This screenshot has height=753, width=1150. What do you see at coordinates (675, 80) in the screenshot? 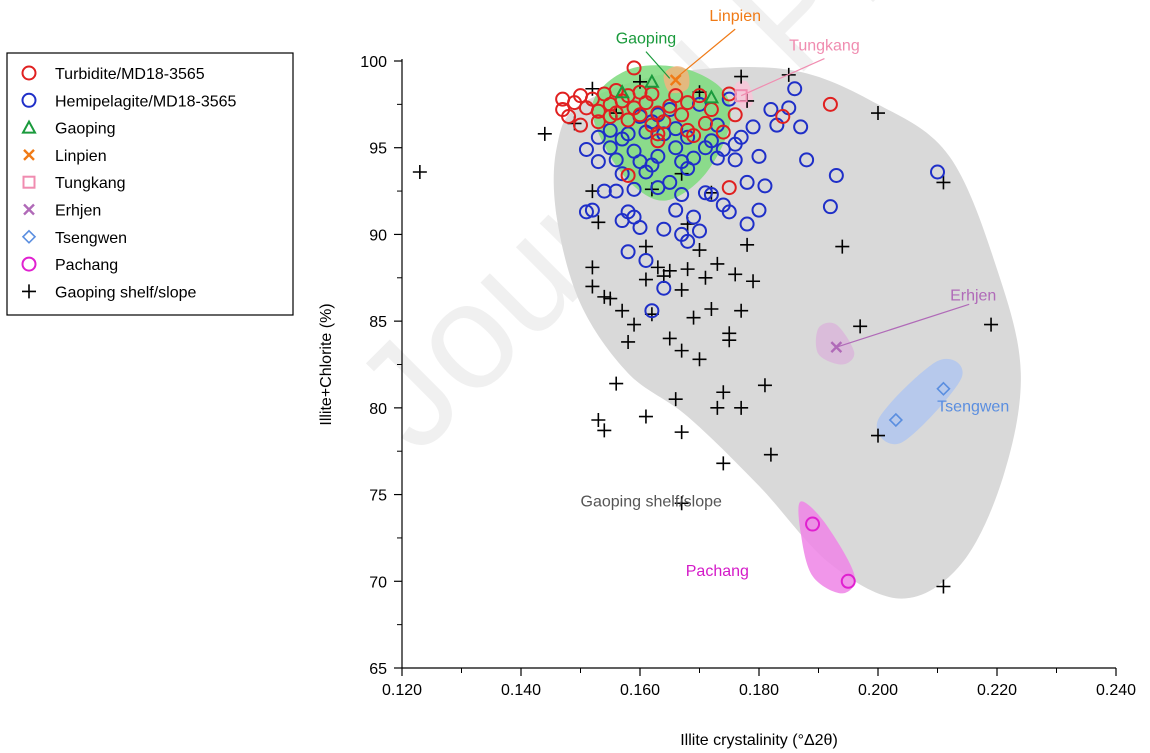
I see `point-linpien` at bounding box center [675, 80].